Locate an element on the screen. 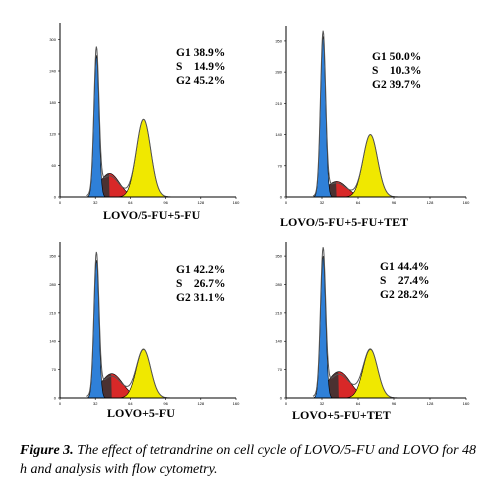 This screenshot has height=488, width=492. histogram-1-label: LOVO/5-FU+5-FU is located at coordinates (152, 215).